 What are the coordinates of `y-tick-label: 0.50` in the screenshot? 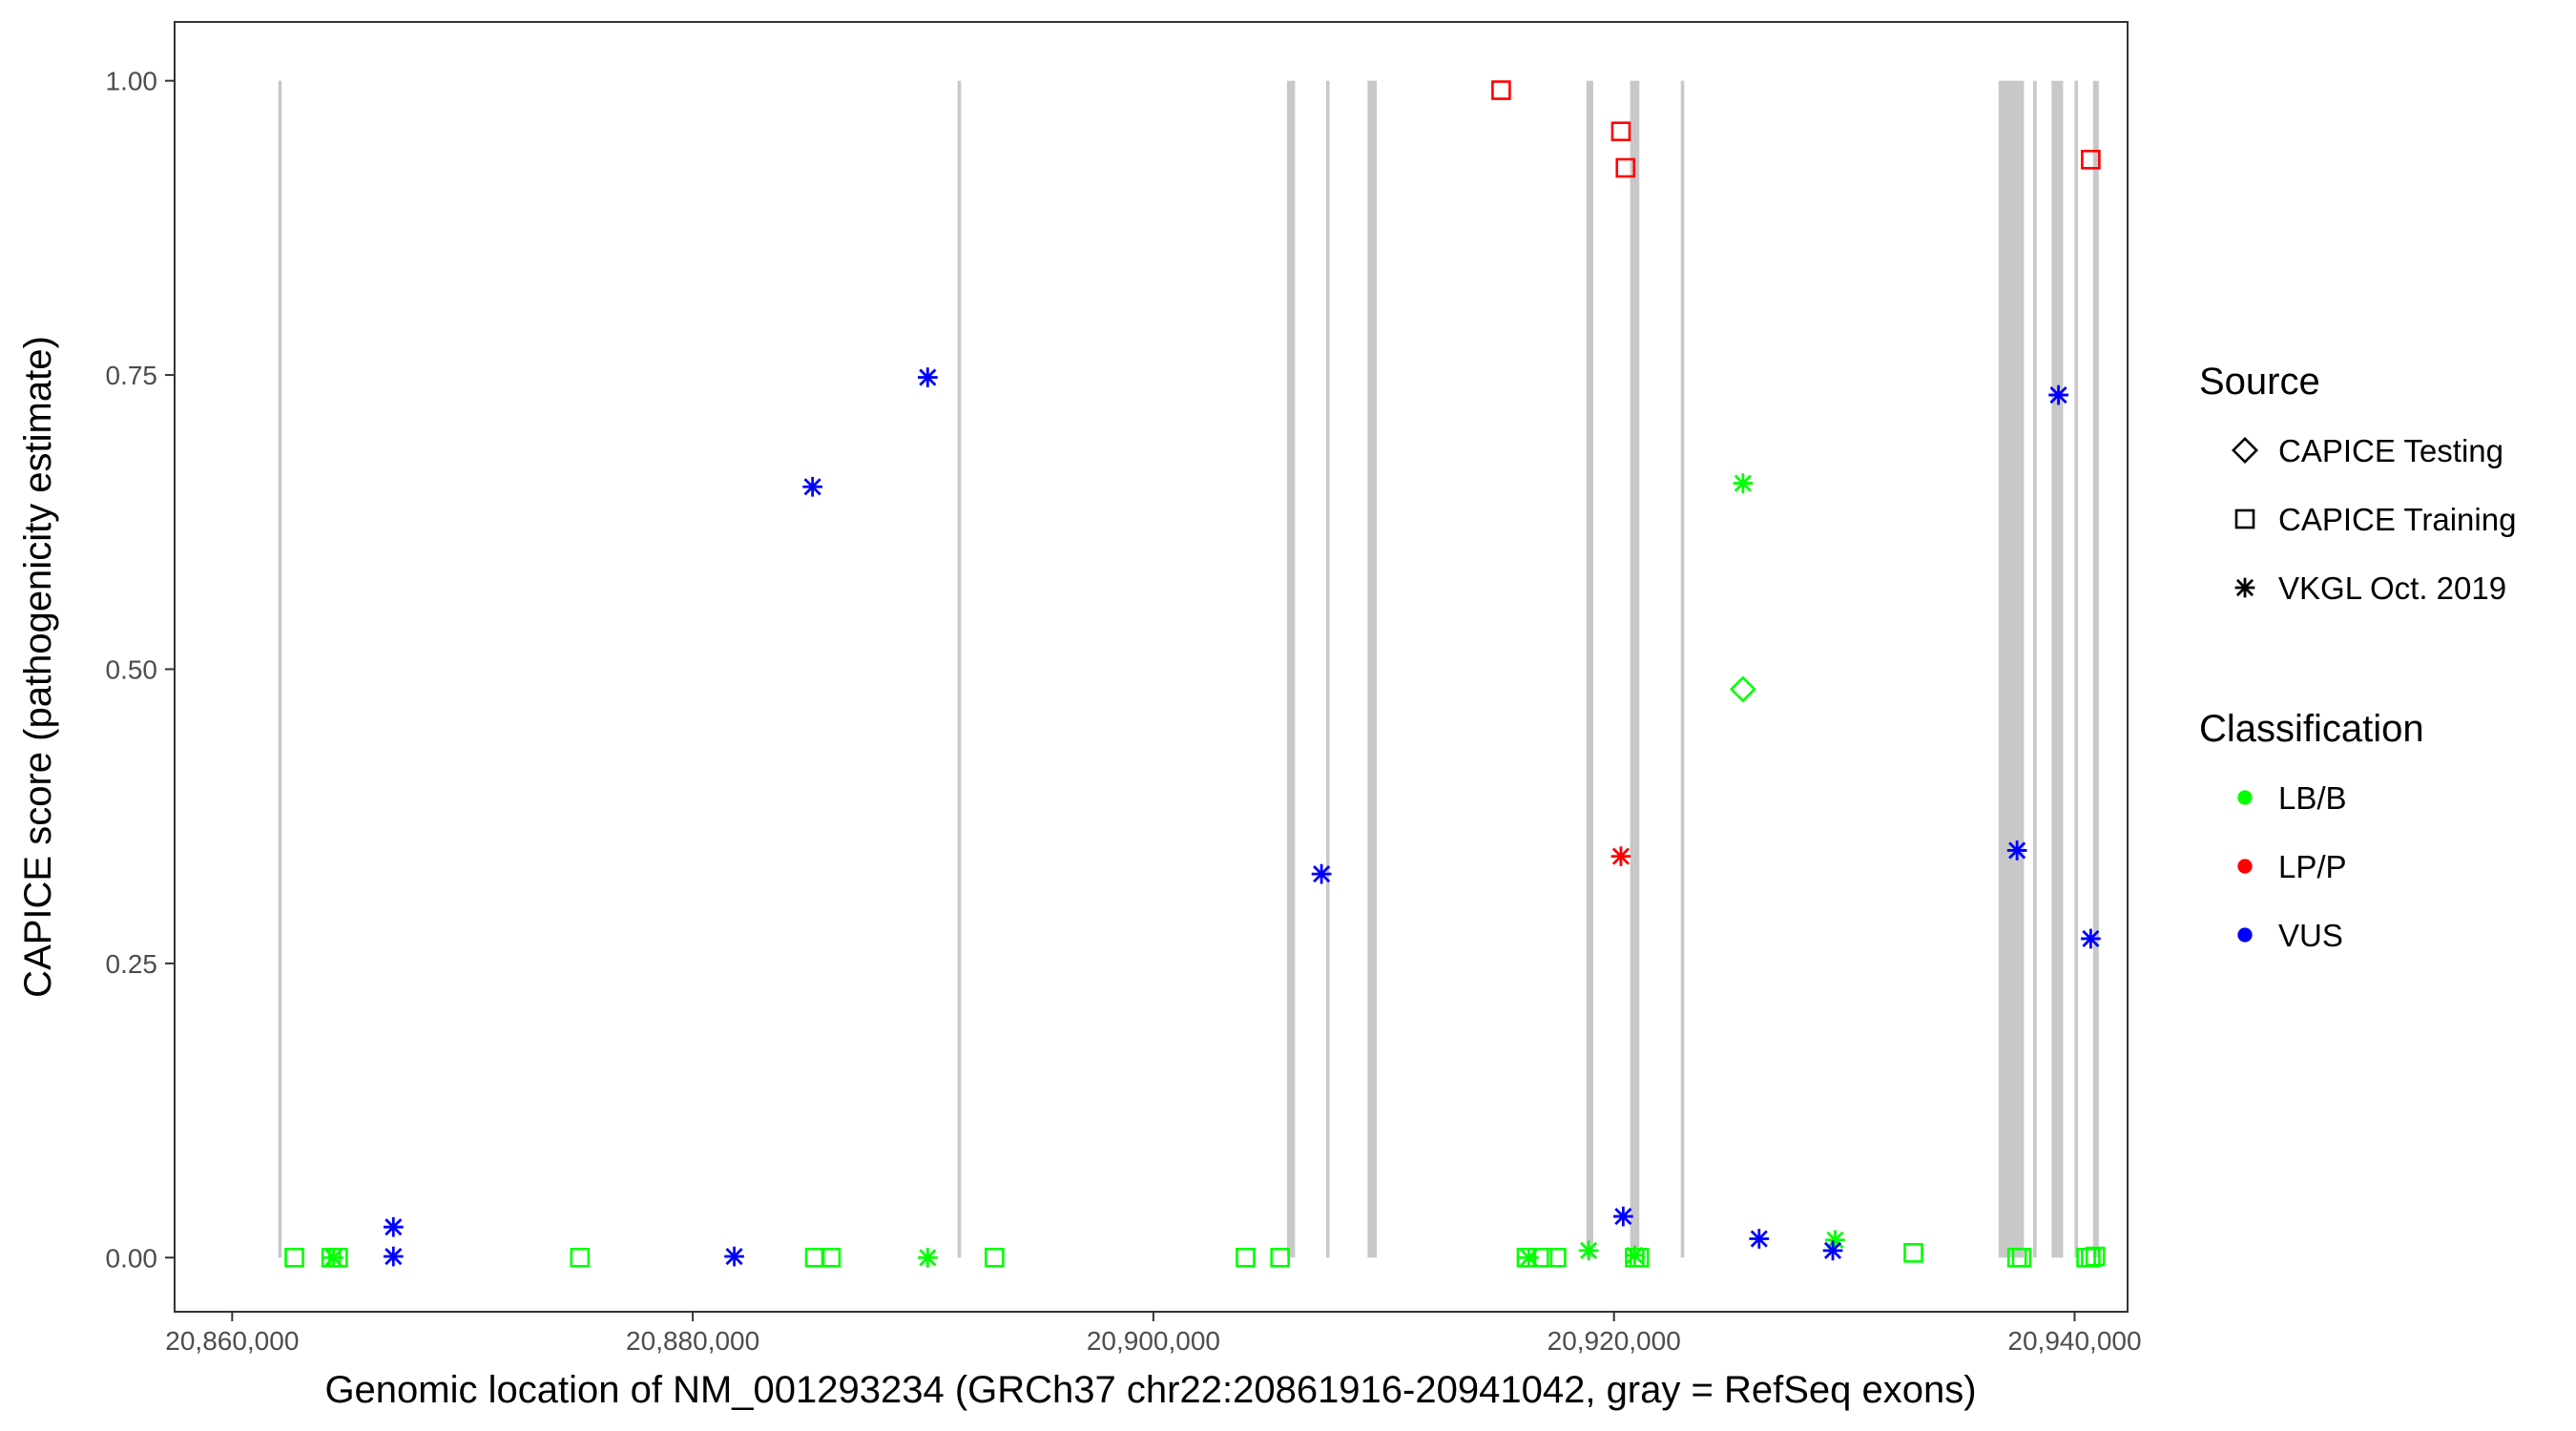 It's located at (132, 669).